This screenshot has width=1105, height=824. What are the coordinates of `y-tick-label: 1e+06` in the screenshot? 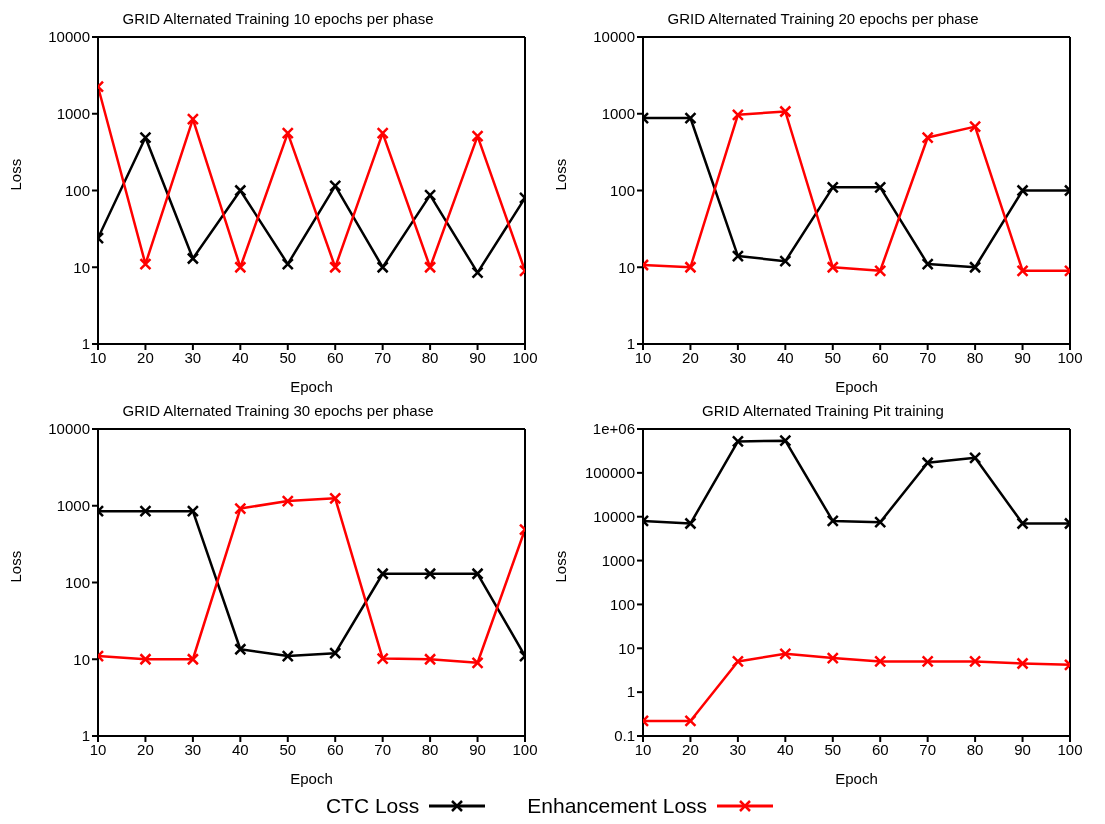 It's located at (613, 429).